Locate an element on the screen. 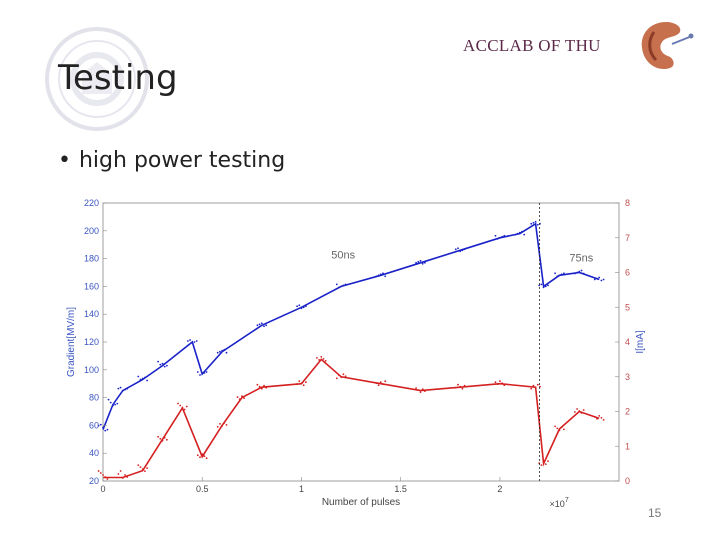  y-tick-label-left: 80 is located at coordinates (94, 398).